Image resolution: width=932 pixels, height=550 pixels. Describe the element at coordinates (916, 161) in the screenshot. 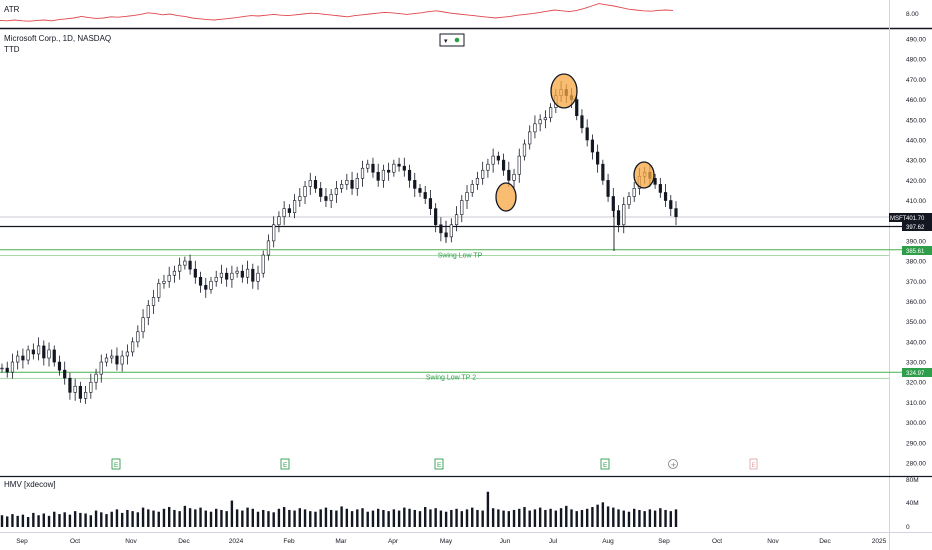

I see `price-tick-label: 430.00` at that location.